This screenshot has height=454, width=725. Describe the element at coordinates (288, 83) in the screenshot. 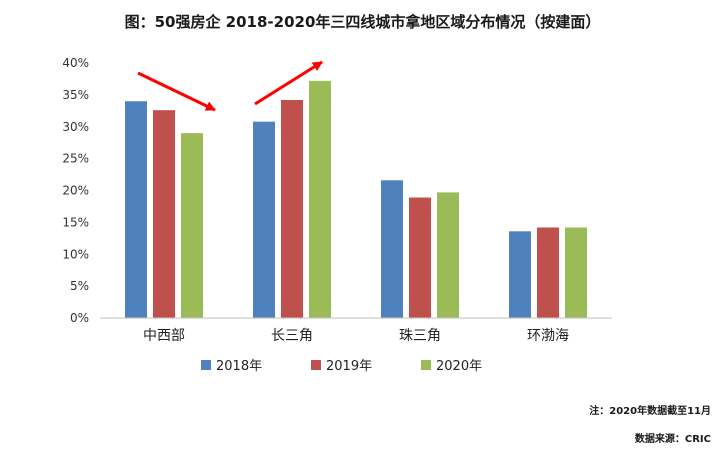

I see `trend-arrow-up` at that location.